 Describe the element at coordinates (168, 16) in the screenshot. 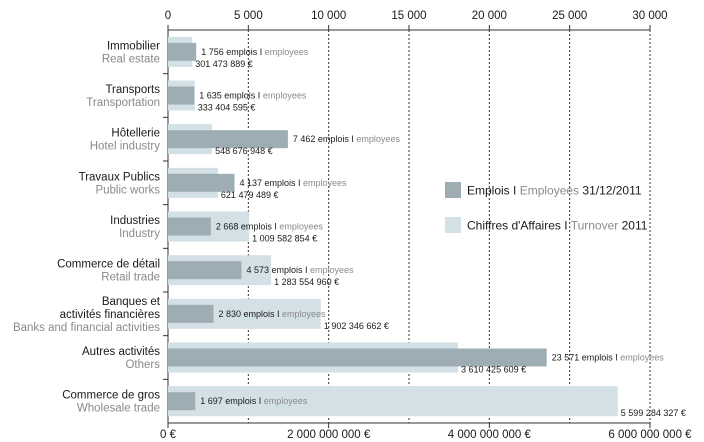

I see `top-axis-tick-label: 0` at that location.